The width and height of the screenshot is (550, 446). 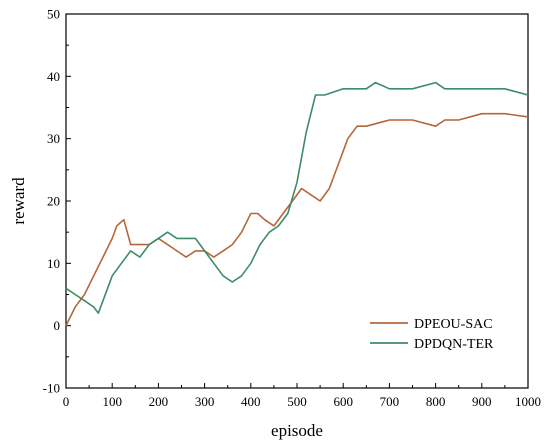 What do you see at coordinates (528, 401) in the screenshot?
I see `x-tick-label: 1000` at bounding box center [528, 401].